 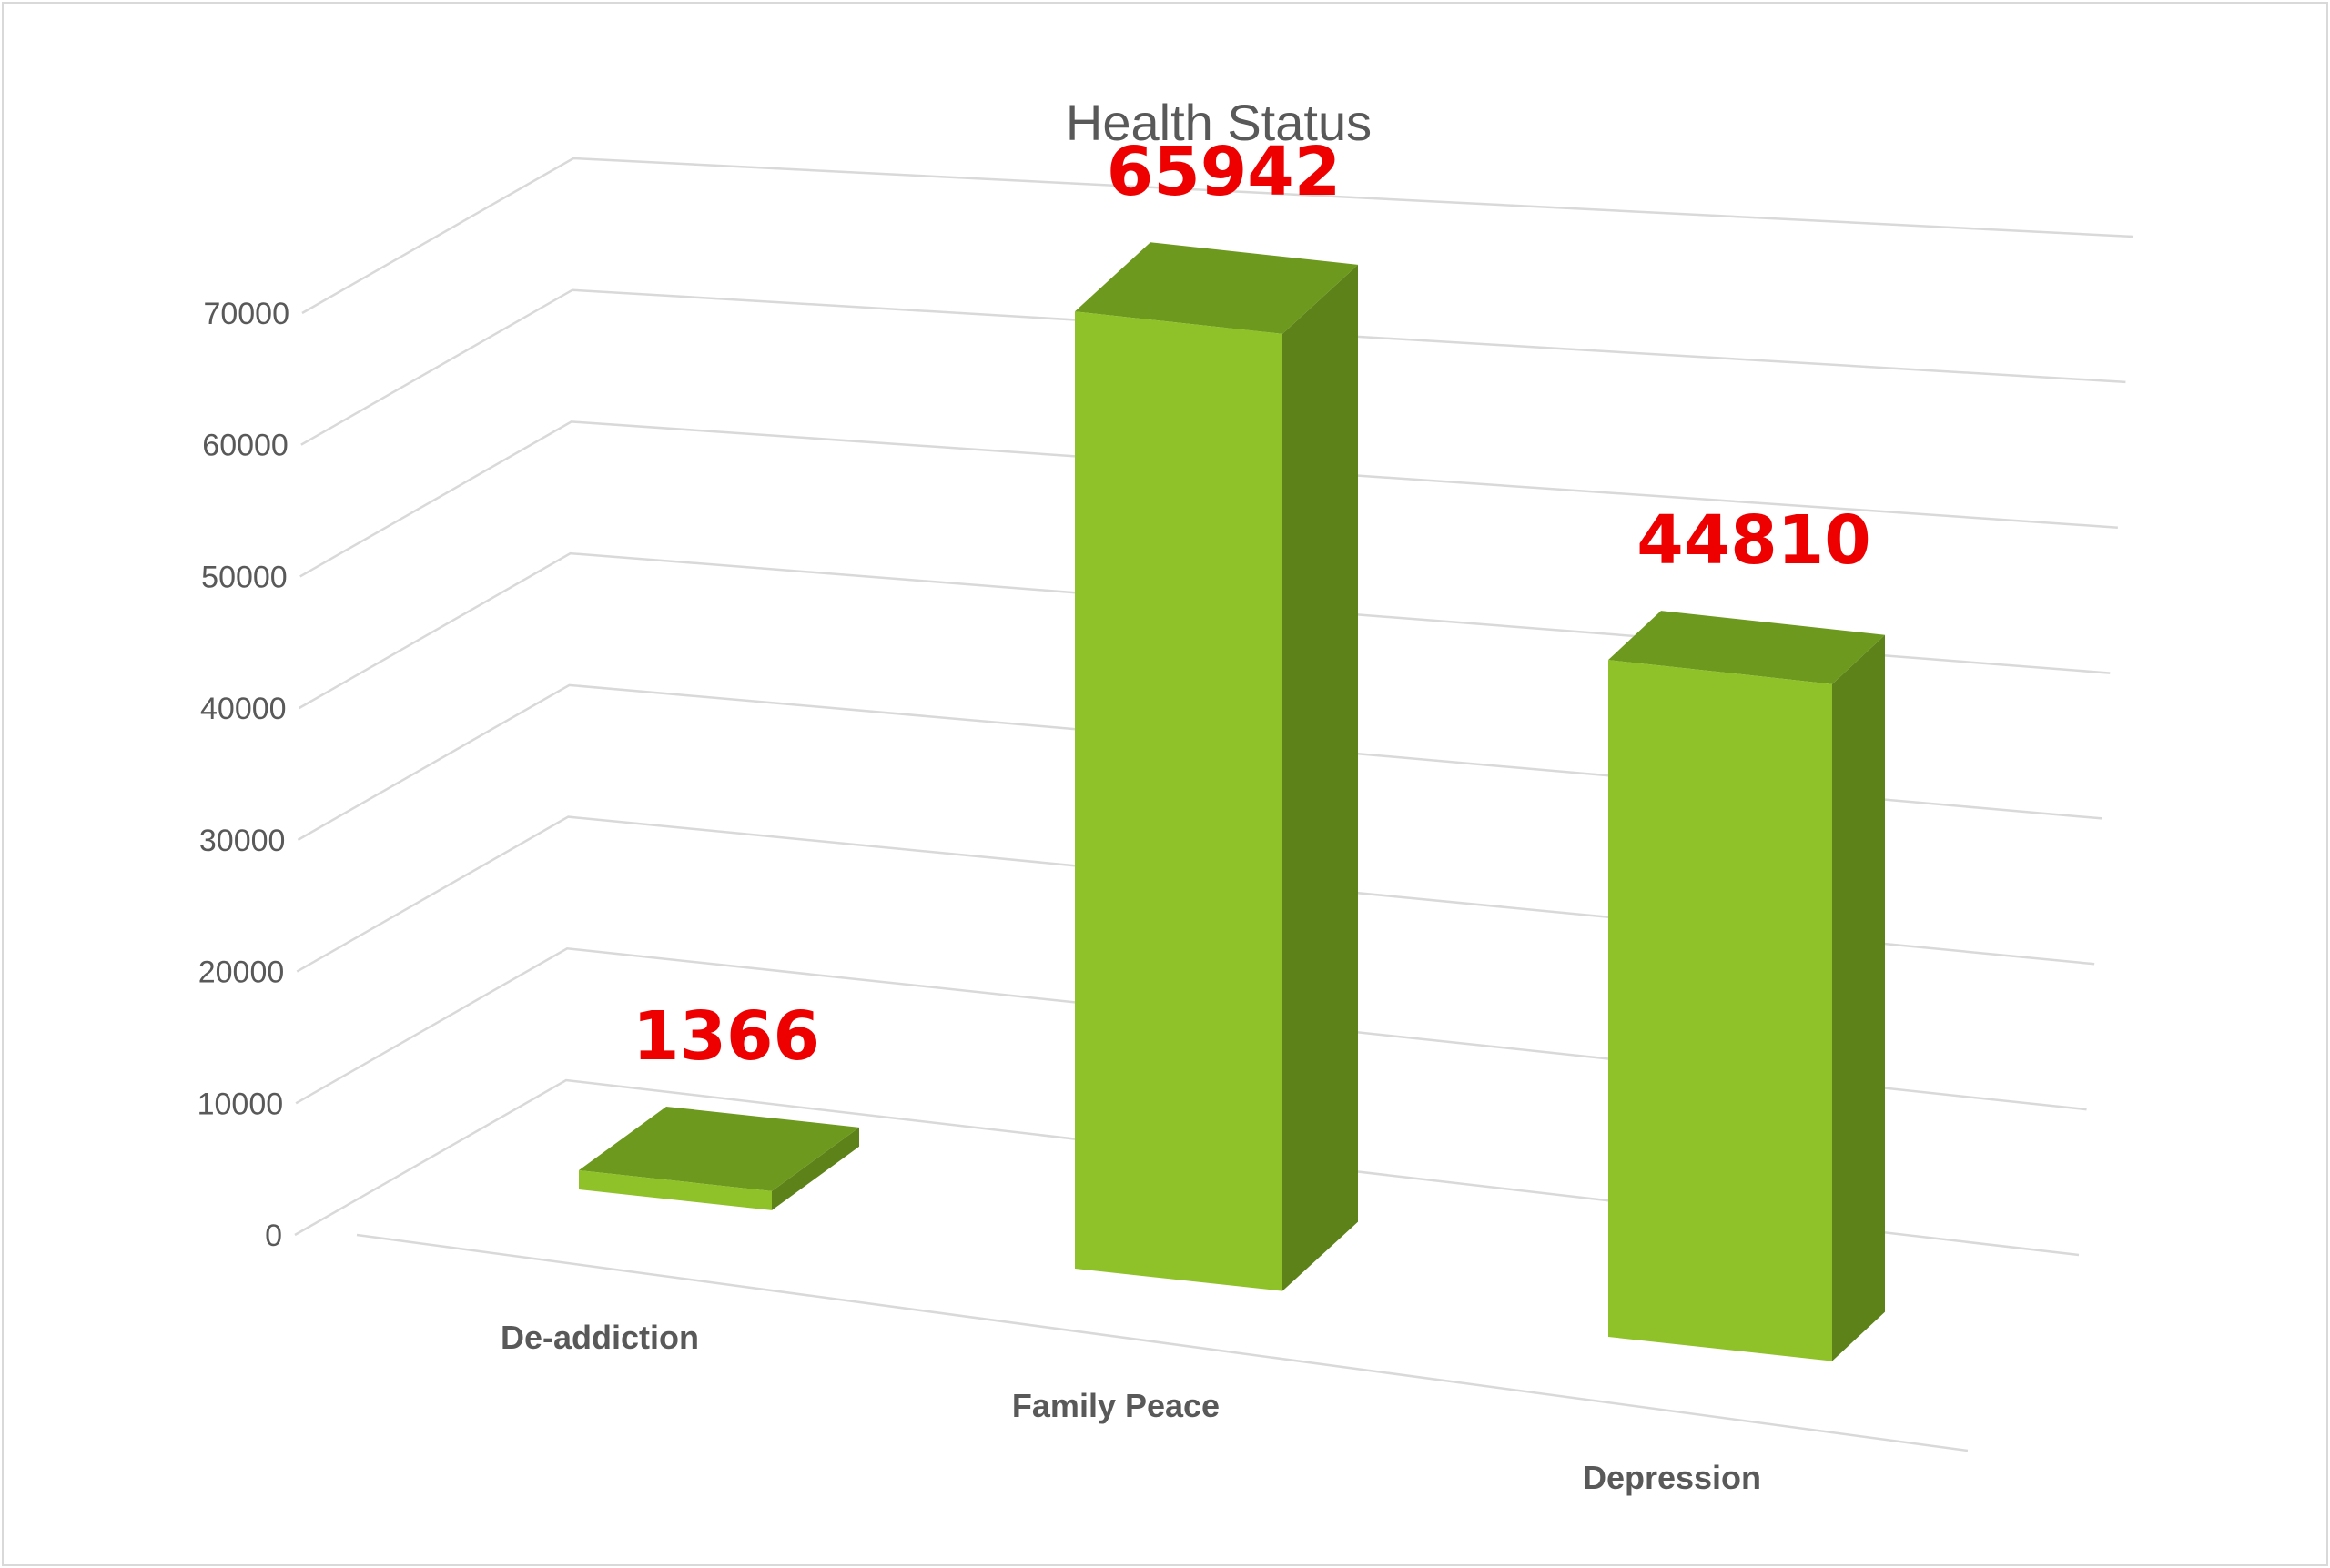 I want to click on bar-family-peace-side, so click(x=1320, y=777).